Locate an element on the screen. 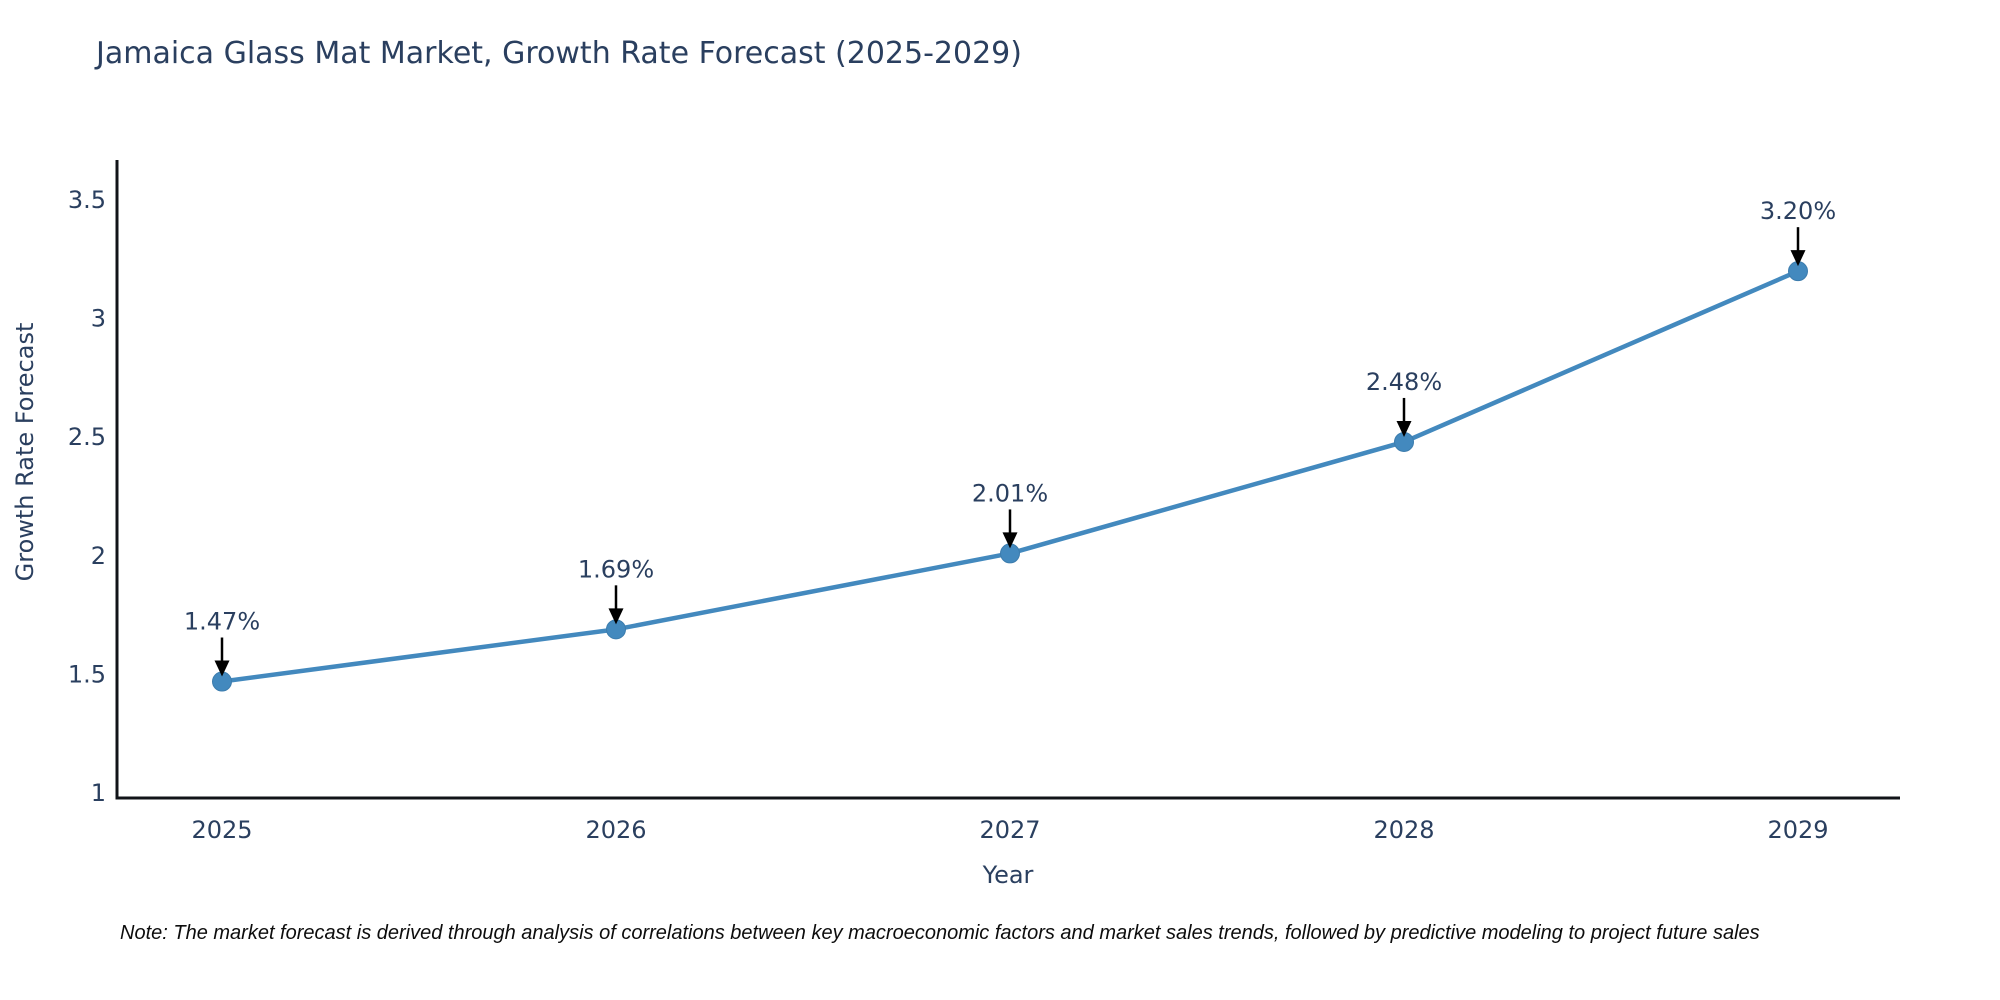 This screenshot has height=1000, width=2000. y-tick-label: 1.5 is located at coordinates (87, 674).